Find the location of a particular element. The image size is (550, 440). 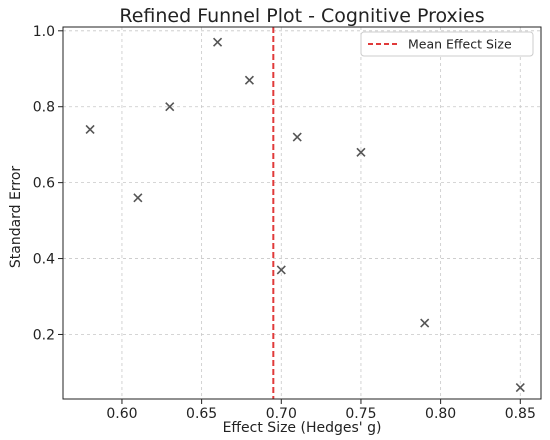

y-tick-label: 0.8 is located at coordinates (44, 108).